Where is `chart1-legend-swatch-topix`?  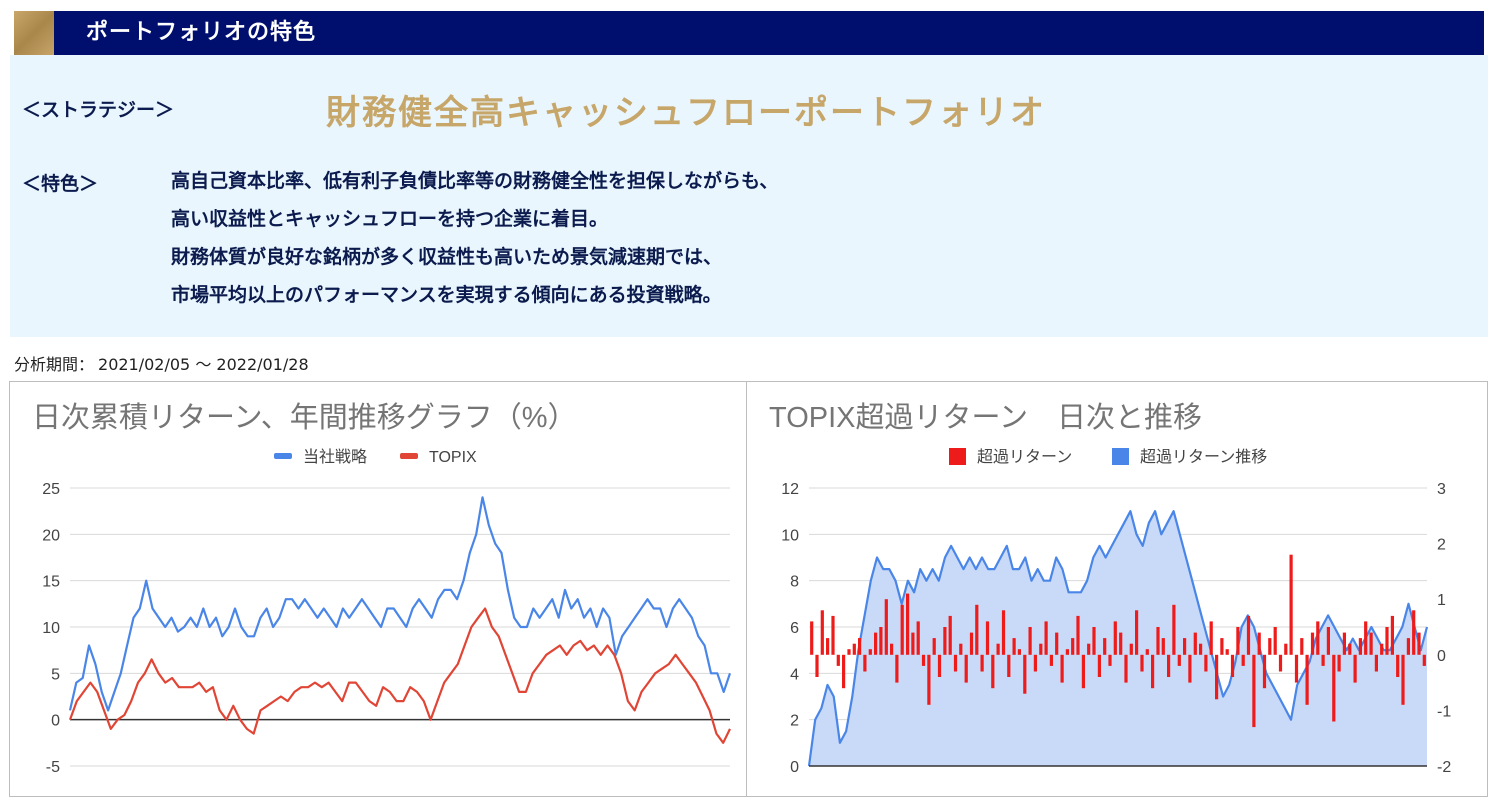
chart1-legend-swatch-topix is located at coordinates (409, 456).